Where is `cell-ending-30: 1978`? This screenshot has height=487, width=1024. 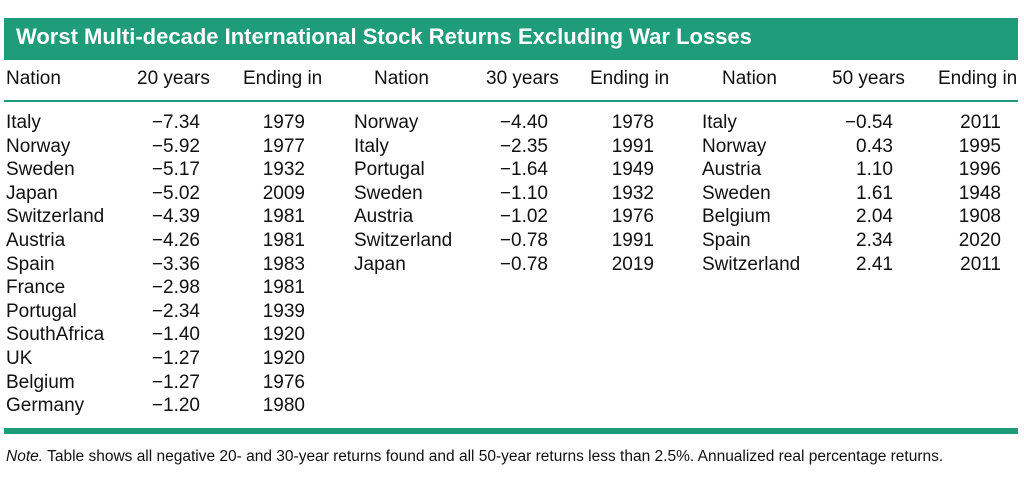 cell-ending-30: 1978 is located at coordinates (632, 122).